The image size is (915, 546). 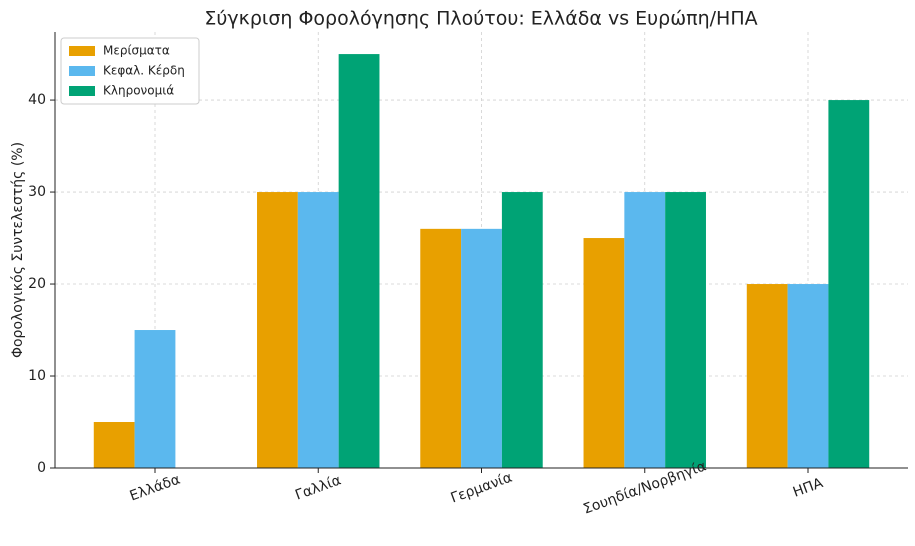 What do you see at coordinates (144, 71) in the screenshot?
I see `legend-label: Κεφαλ. Κέρδη` at bounding box center [144, 71].